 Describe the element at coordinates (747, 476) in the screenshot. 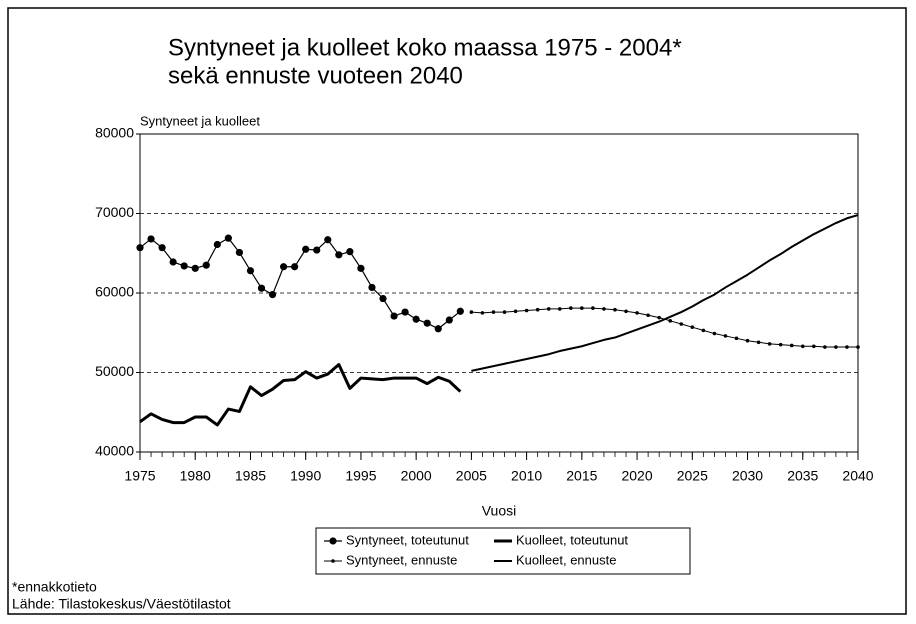

I see `x-tick-label: 2030` at that location.